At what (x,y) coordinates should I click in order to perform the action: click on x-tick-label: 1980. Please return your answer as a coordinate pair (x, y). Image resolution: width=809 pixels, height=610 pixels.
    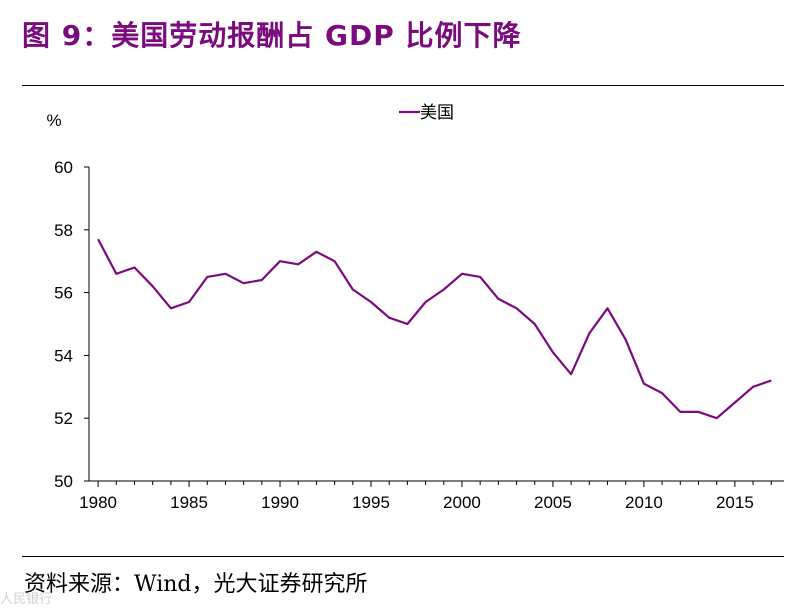
    Looking at the image, I should click on (98, 502).